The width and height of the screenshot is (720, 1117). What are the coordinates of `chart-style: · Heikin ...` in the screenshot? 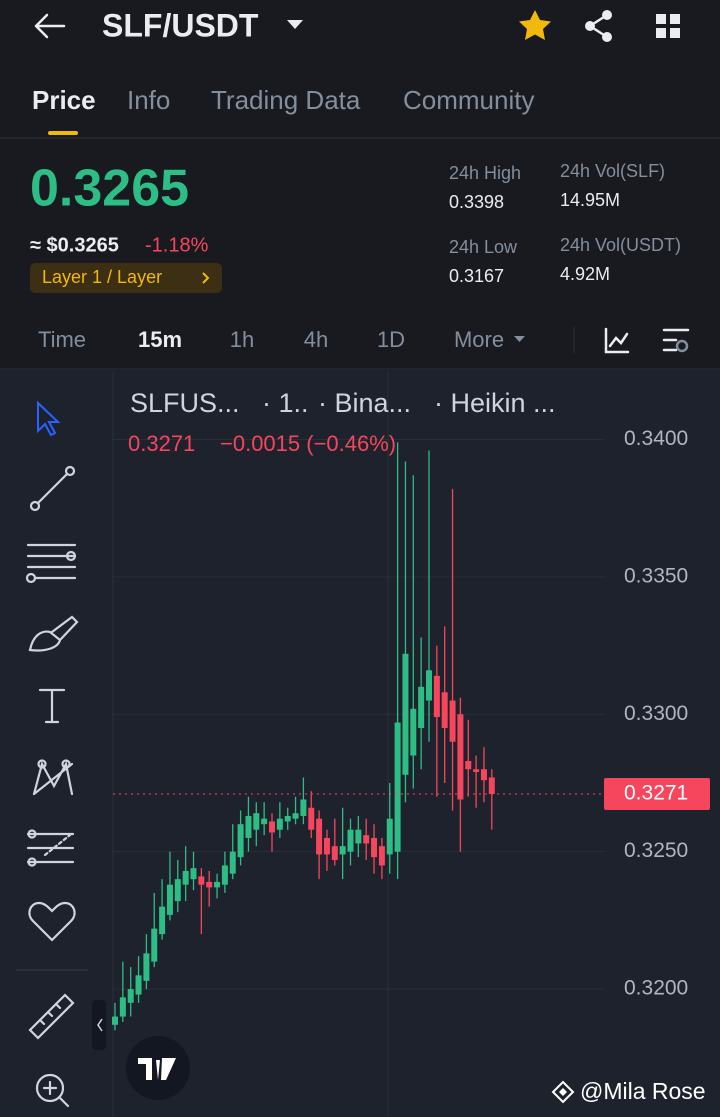 It's located at (495, 403).